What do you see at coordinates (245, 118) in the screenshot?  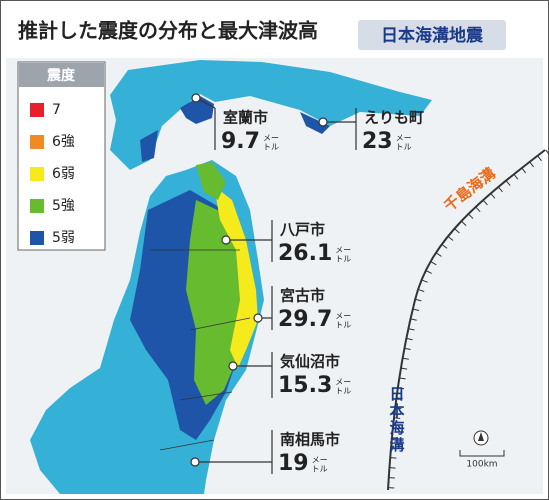 I see `city-name: 室蘭市` at bounding box center [245, 118].